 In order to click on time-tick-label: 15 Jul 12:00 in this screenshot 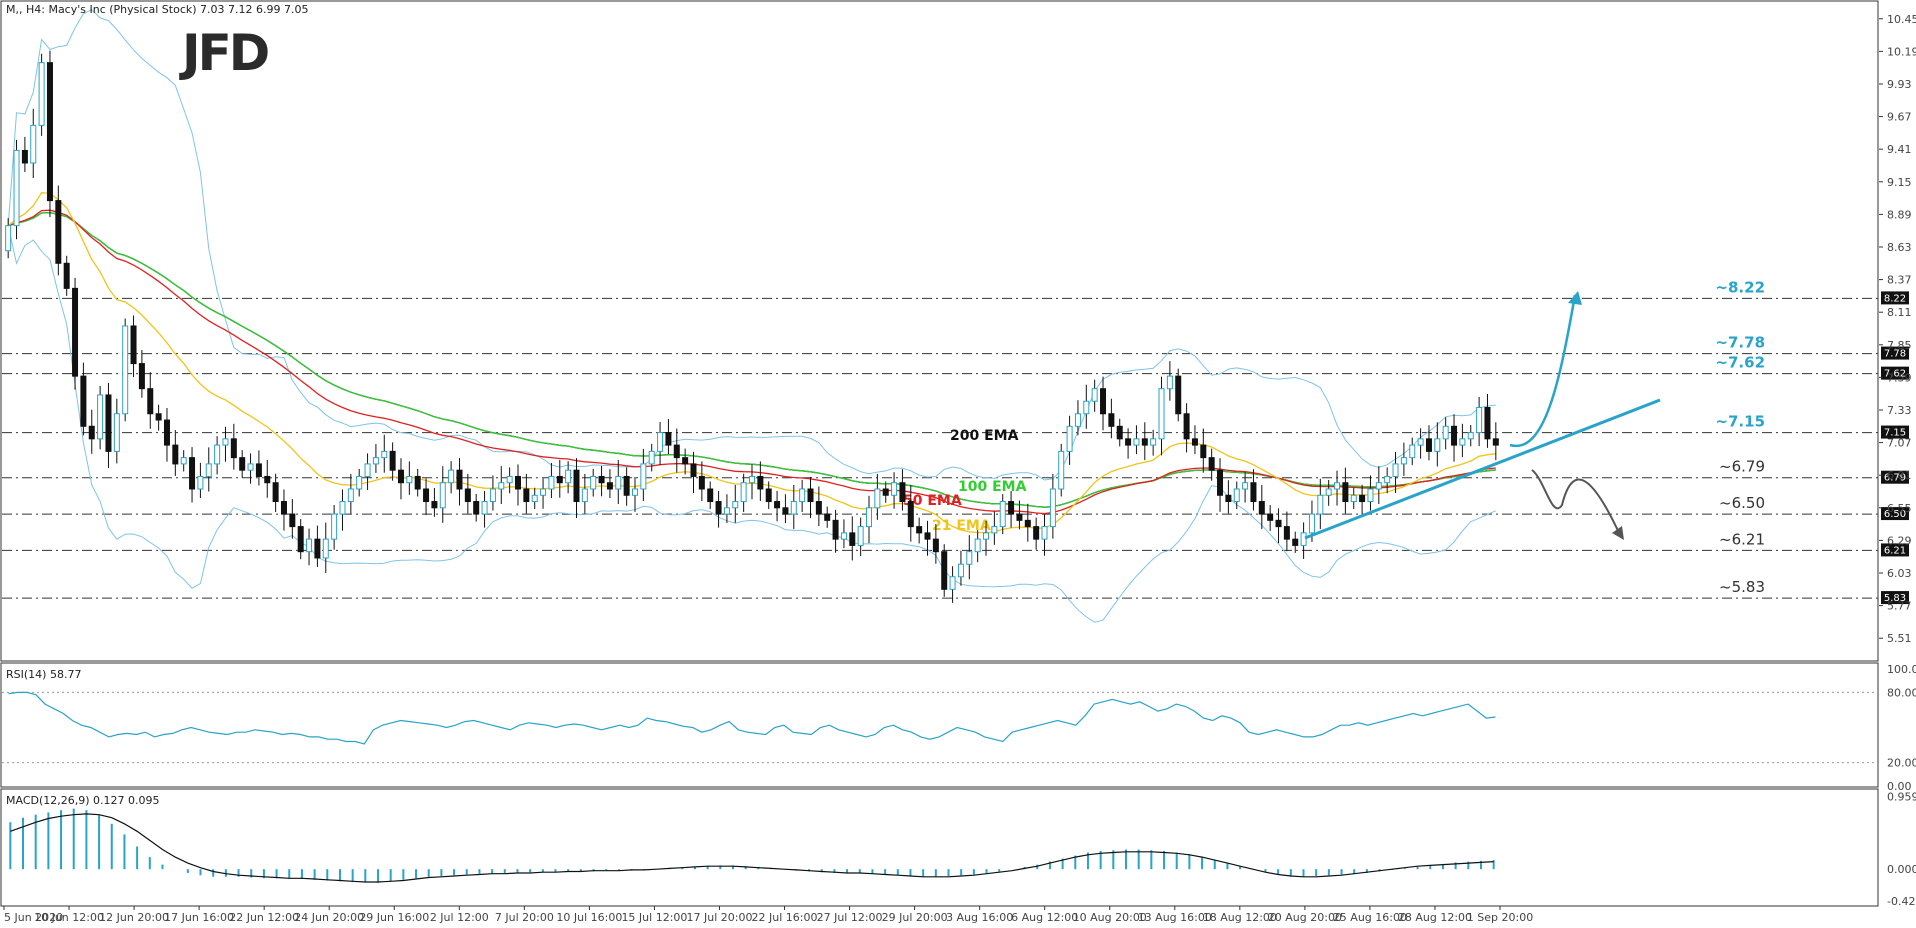, I will do `click(654, 917)`.